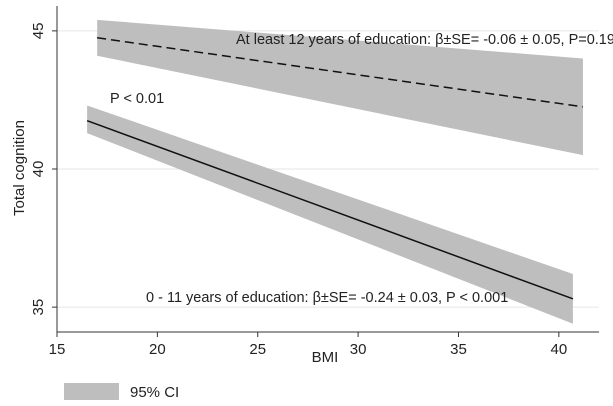 This screenshot has width=613, height=406. I want to click on y-tick-label: 35, so click(38, 307).